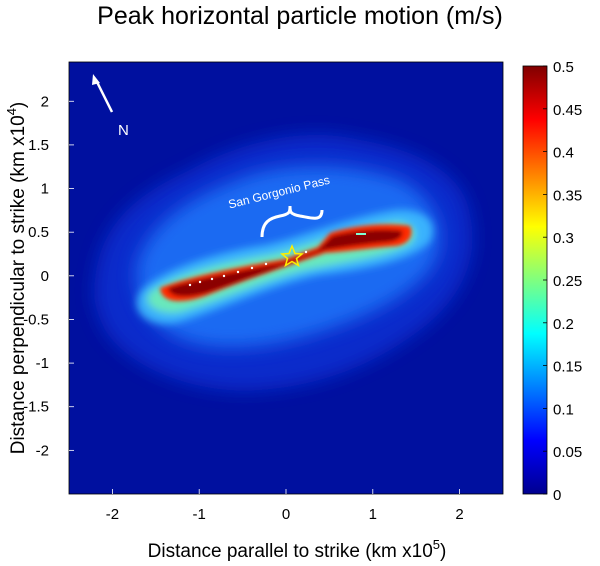 The width and height of the screenshot is (600, 566). What do you see at coordinates (45, 276) in the screenshot?
I see `y-tick-label: 0` at bounding box center [45, 276].